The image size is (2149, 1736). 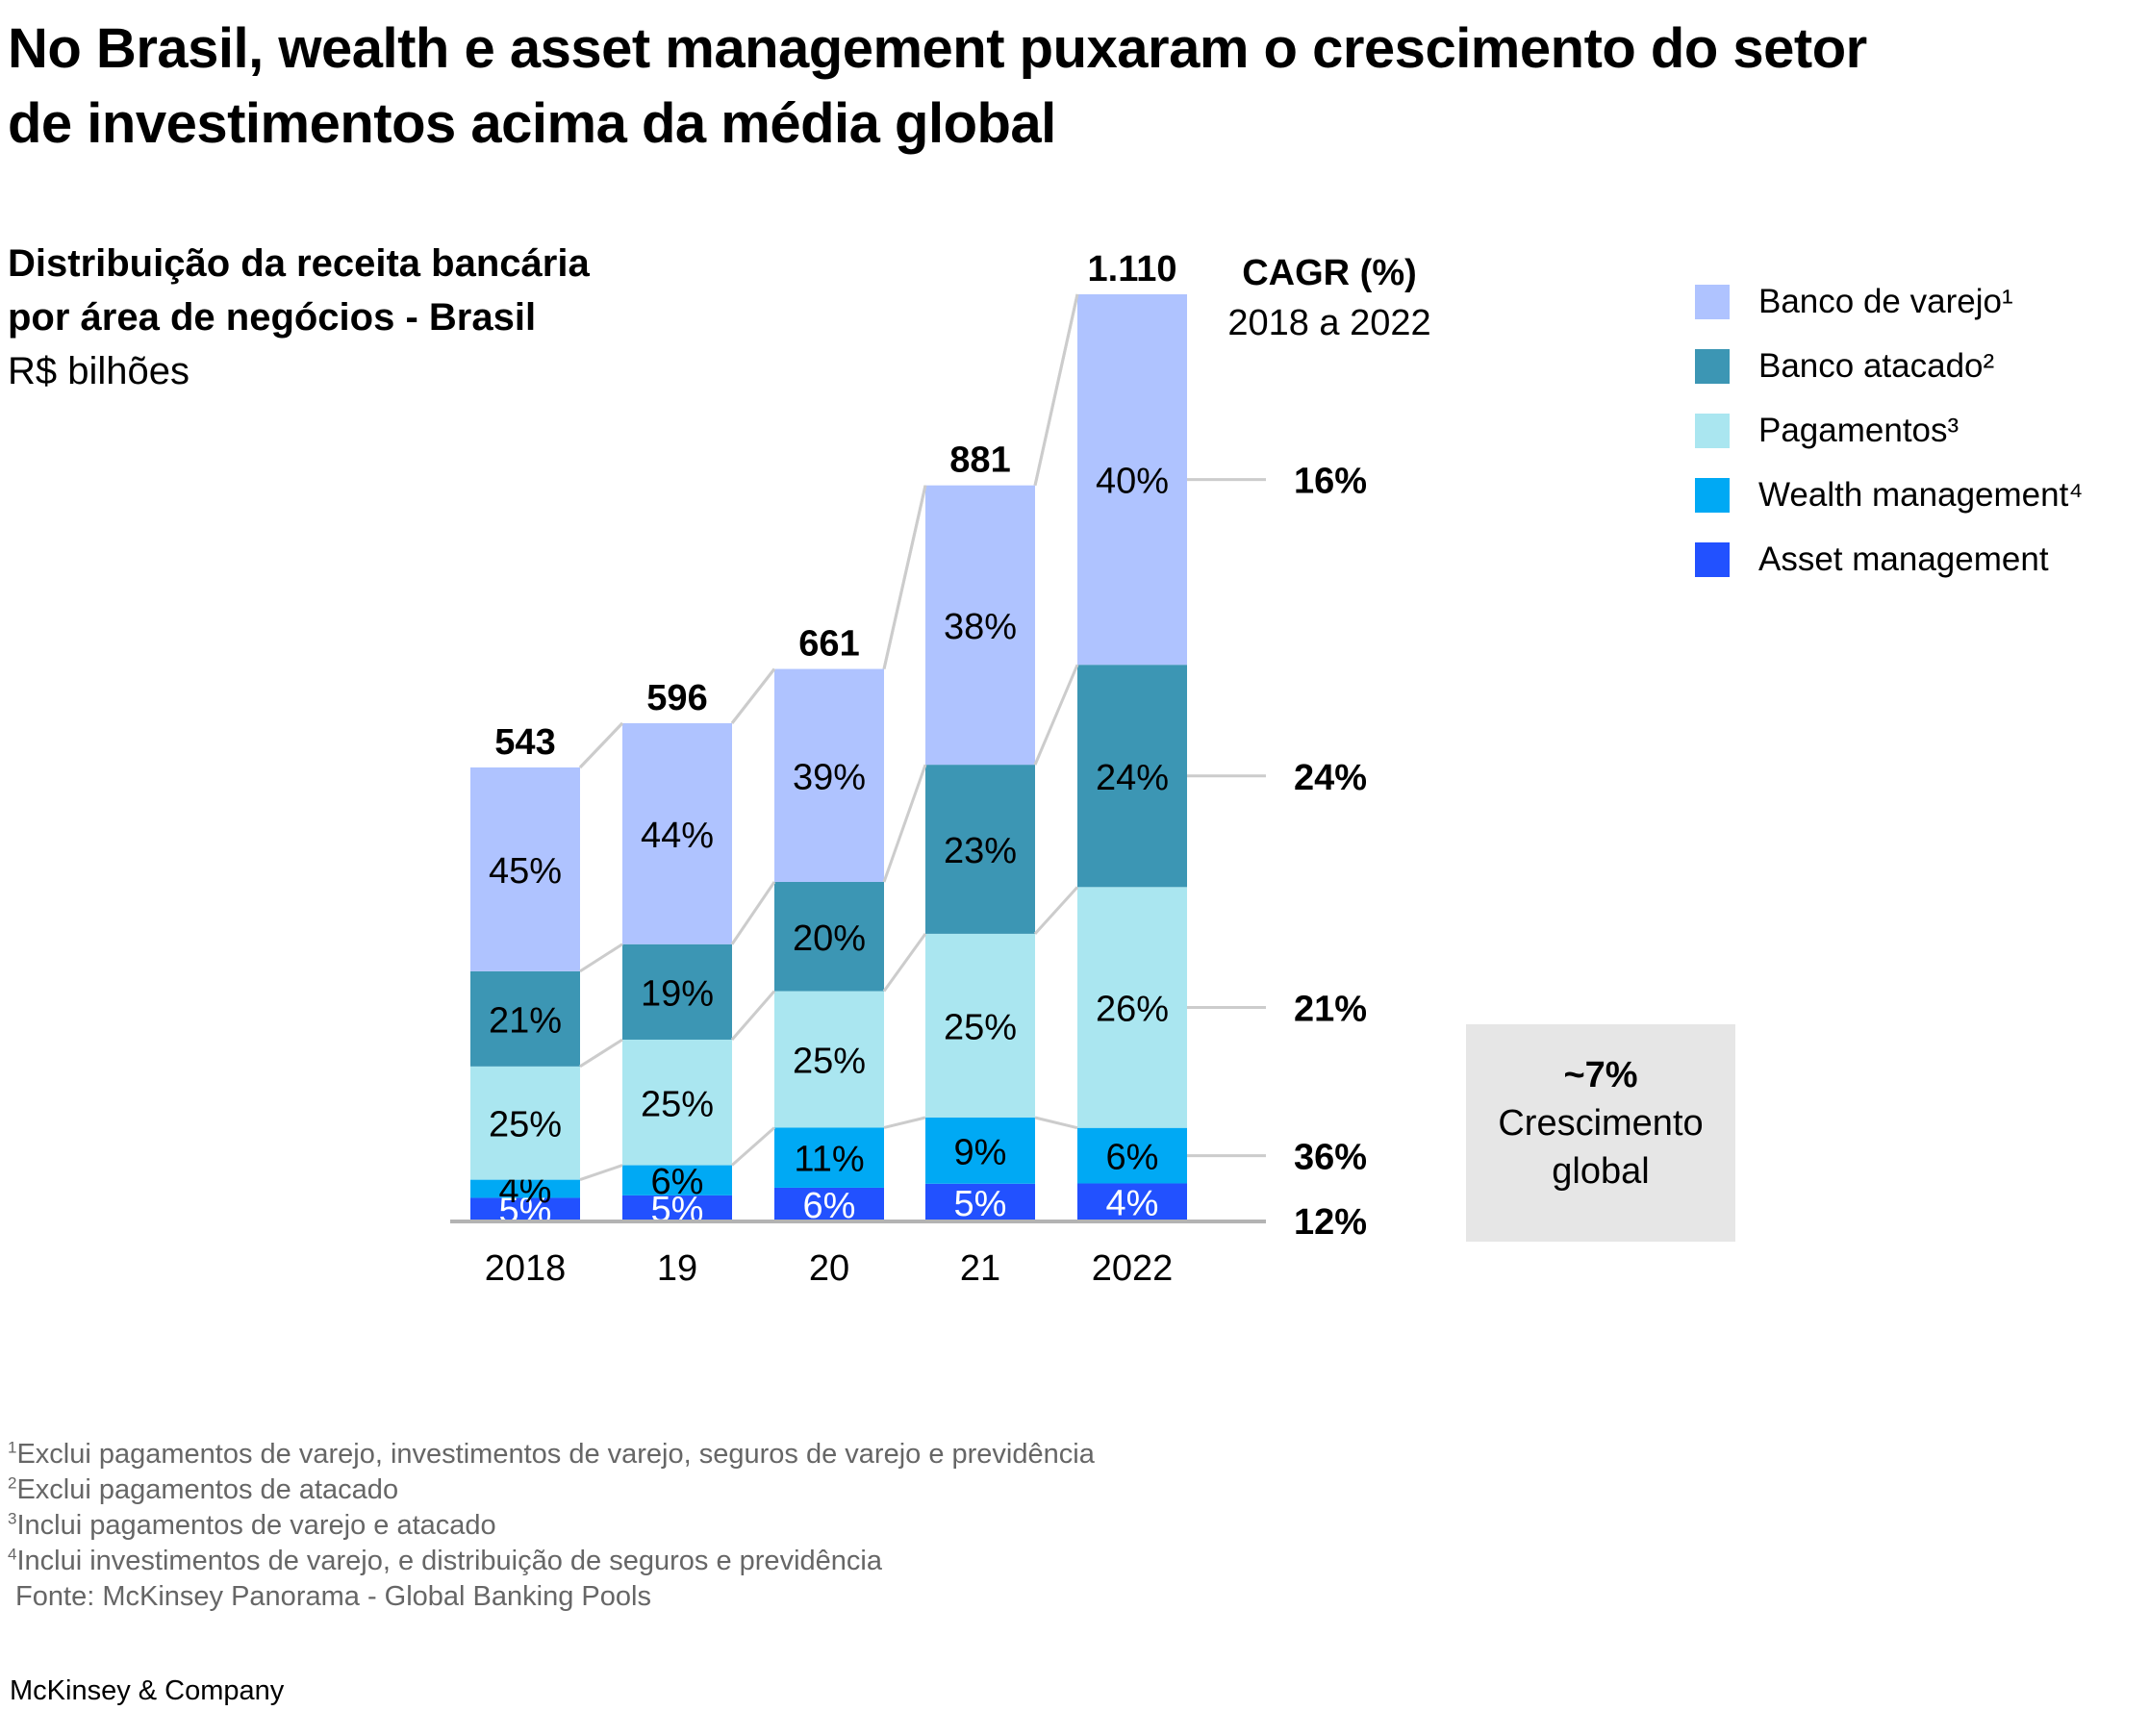 What do you see at coordinates (526, 1268) in the screenshot?
I see `x-tick-label: 2018` at bounding box center [526, 1268].